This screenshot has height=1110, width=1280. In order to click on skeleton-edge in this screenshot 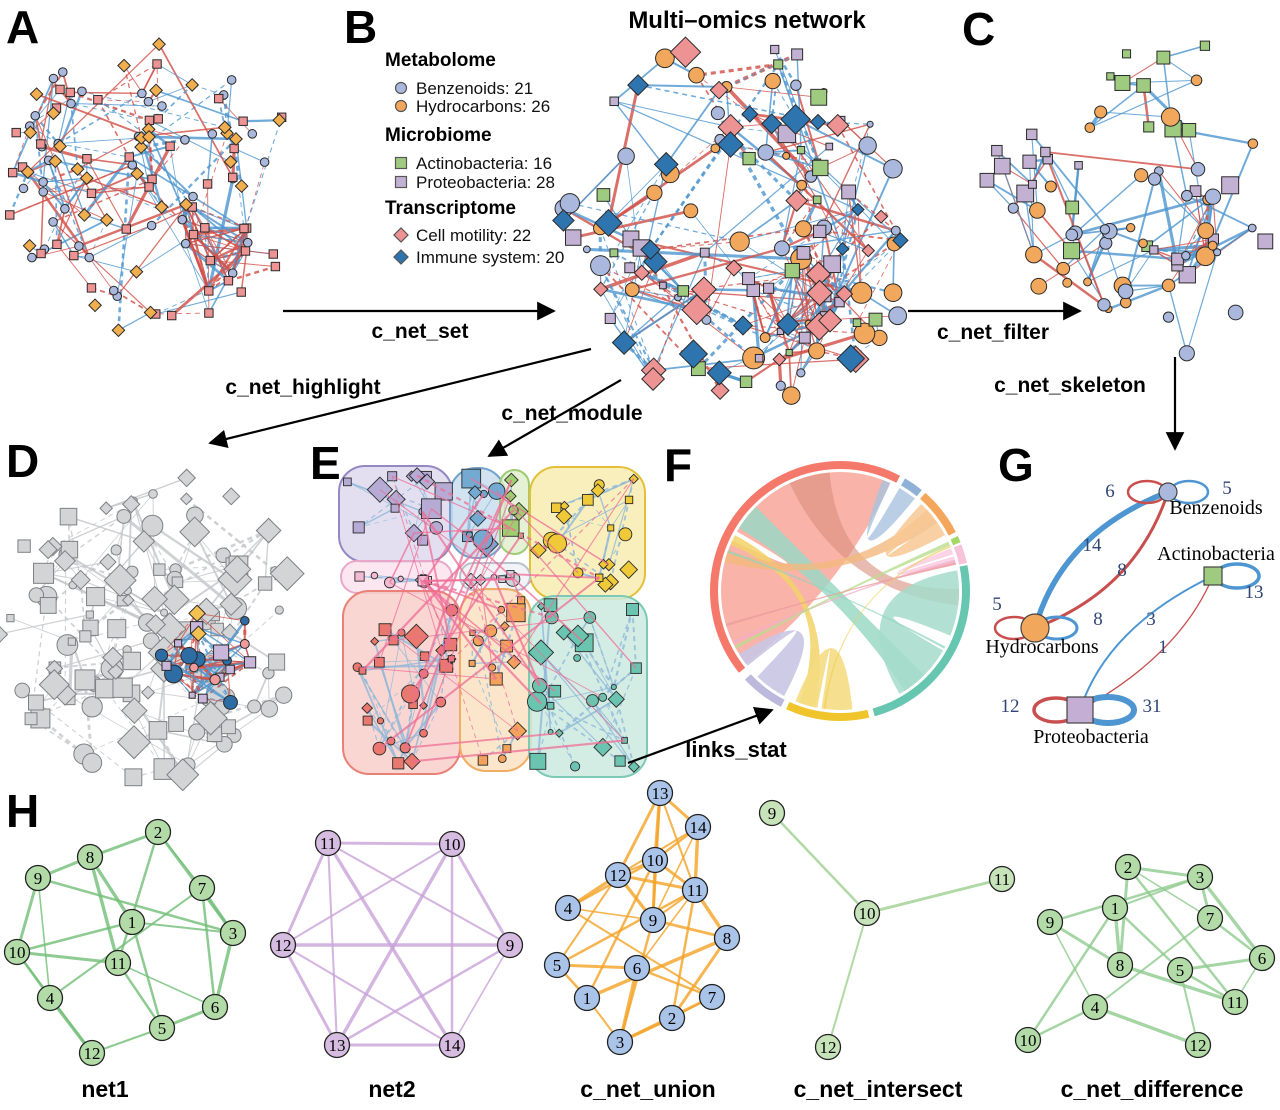, I will do `click(1100, 559)`.